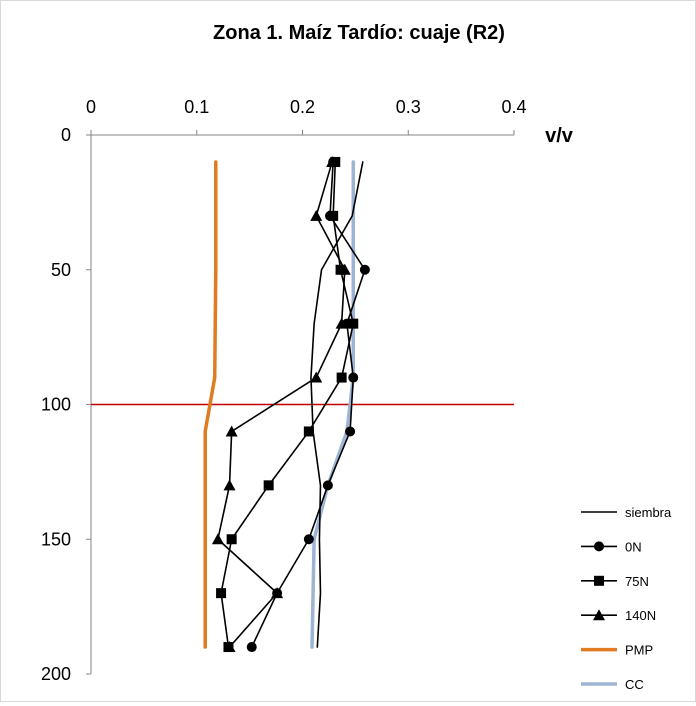 The image size is (696, 706). I want to click on legend-label: 75N, so click(637, 581).